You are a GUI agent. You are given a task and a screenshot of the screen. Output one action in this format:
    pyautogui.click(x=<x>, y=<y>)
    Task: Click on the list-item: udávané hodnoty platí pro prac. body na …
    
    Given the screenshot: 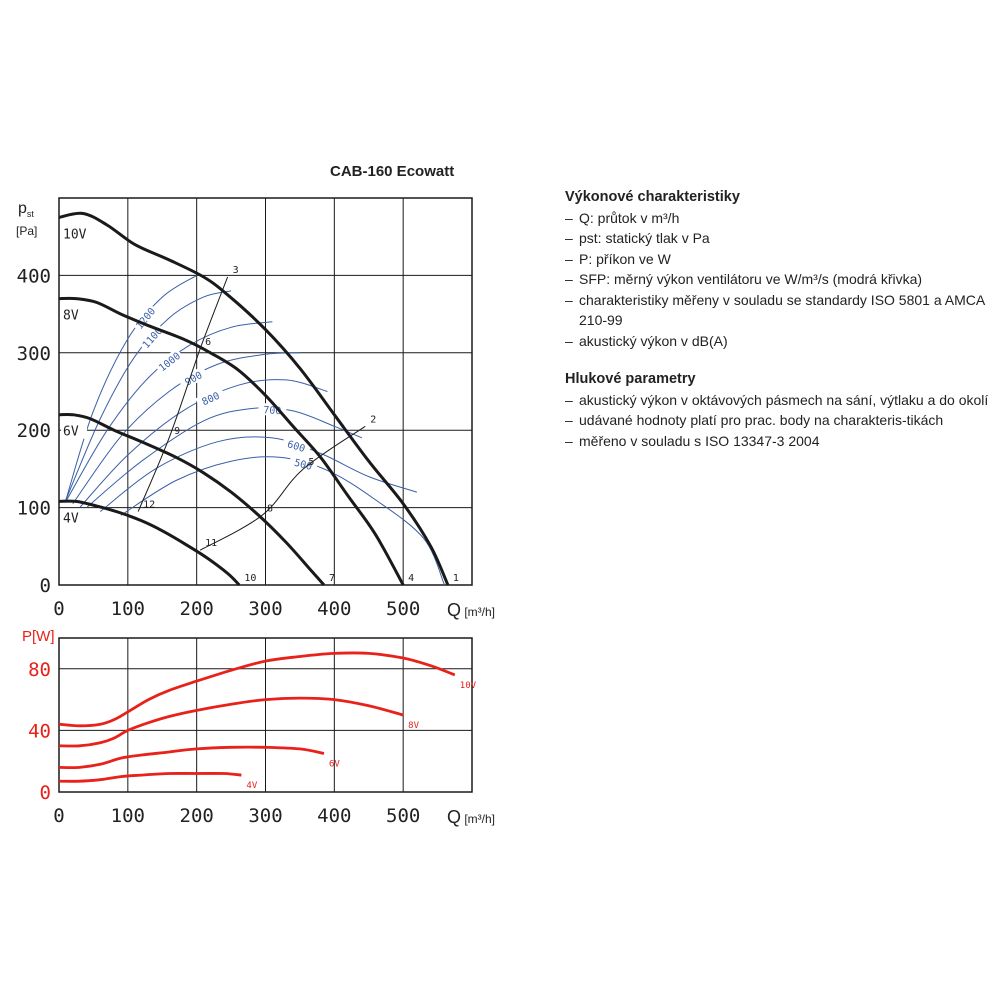 What is the action you would take?
    pyautogui.click(x=776, y=420)
    